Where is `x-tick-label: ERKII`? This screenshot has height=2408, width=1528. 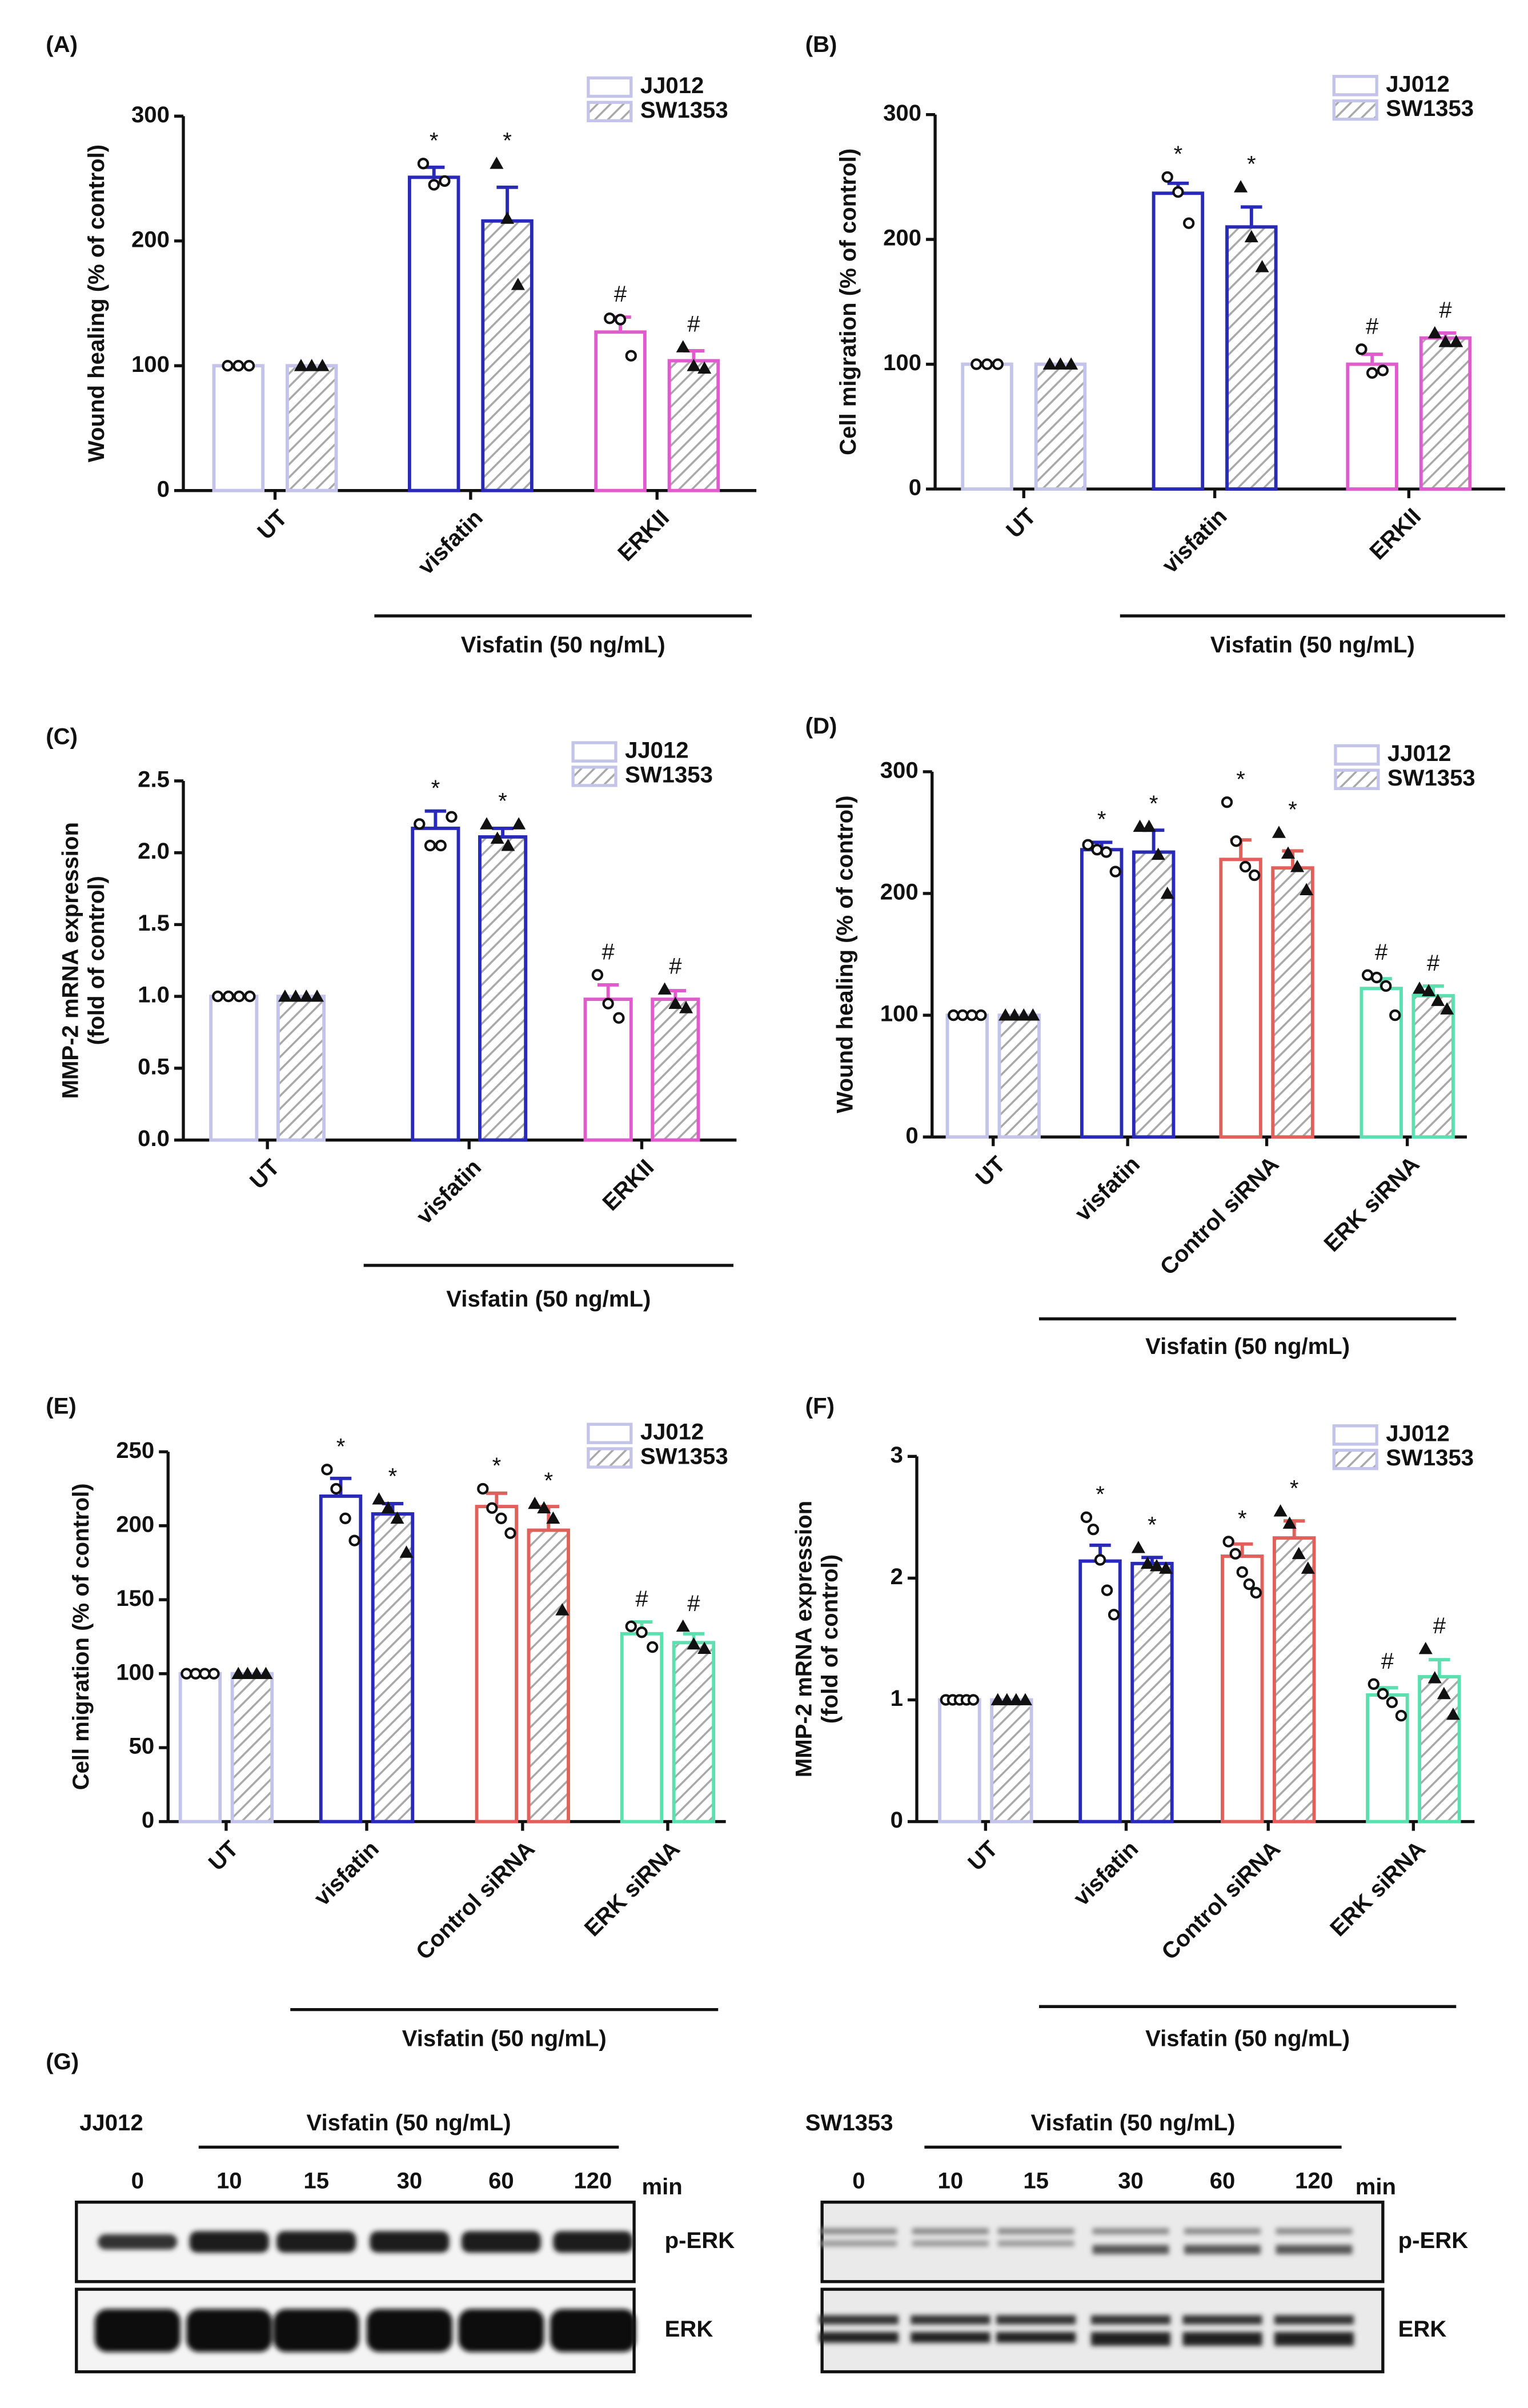
x-tick-label: ERKII is located at coordinates (628, 1184).